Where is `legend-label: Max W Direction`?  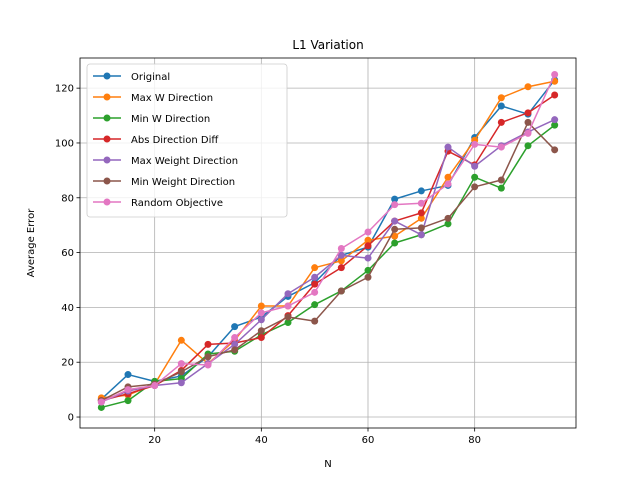 legend-label: Max W Direction is located at coordinates (172, 98).